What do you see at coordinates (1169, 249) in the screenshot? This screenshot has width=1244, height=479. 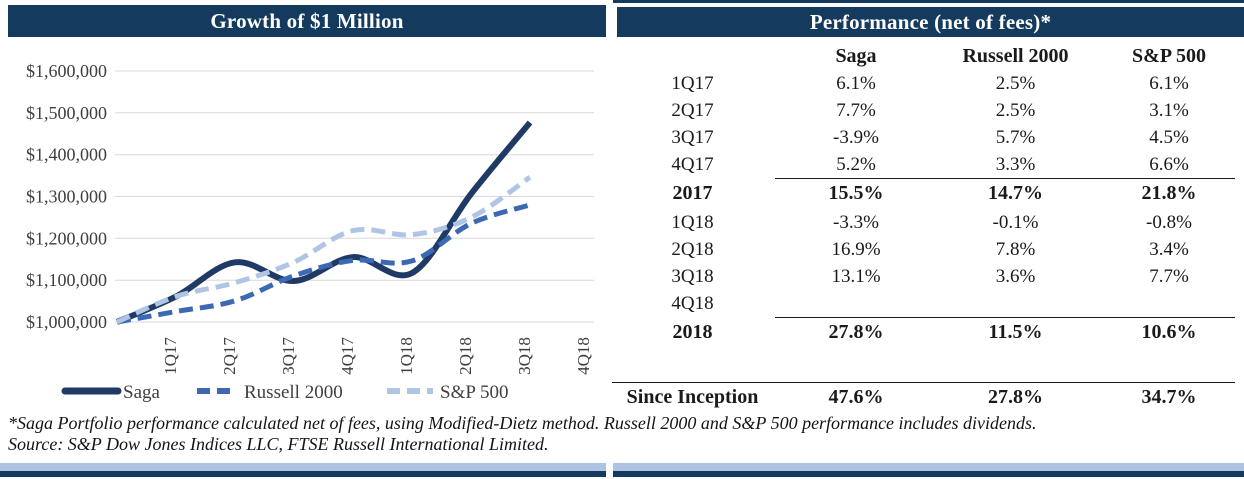 I see `cell-value: 3.4%` at bounding box center [1169, 249].